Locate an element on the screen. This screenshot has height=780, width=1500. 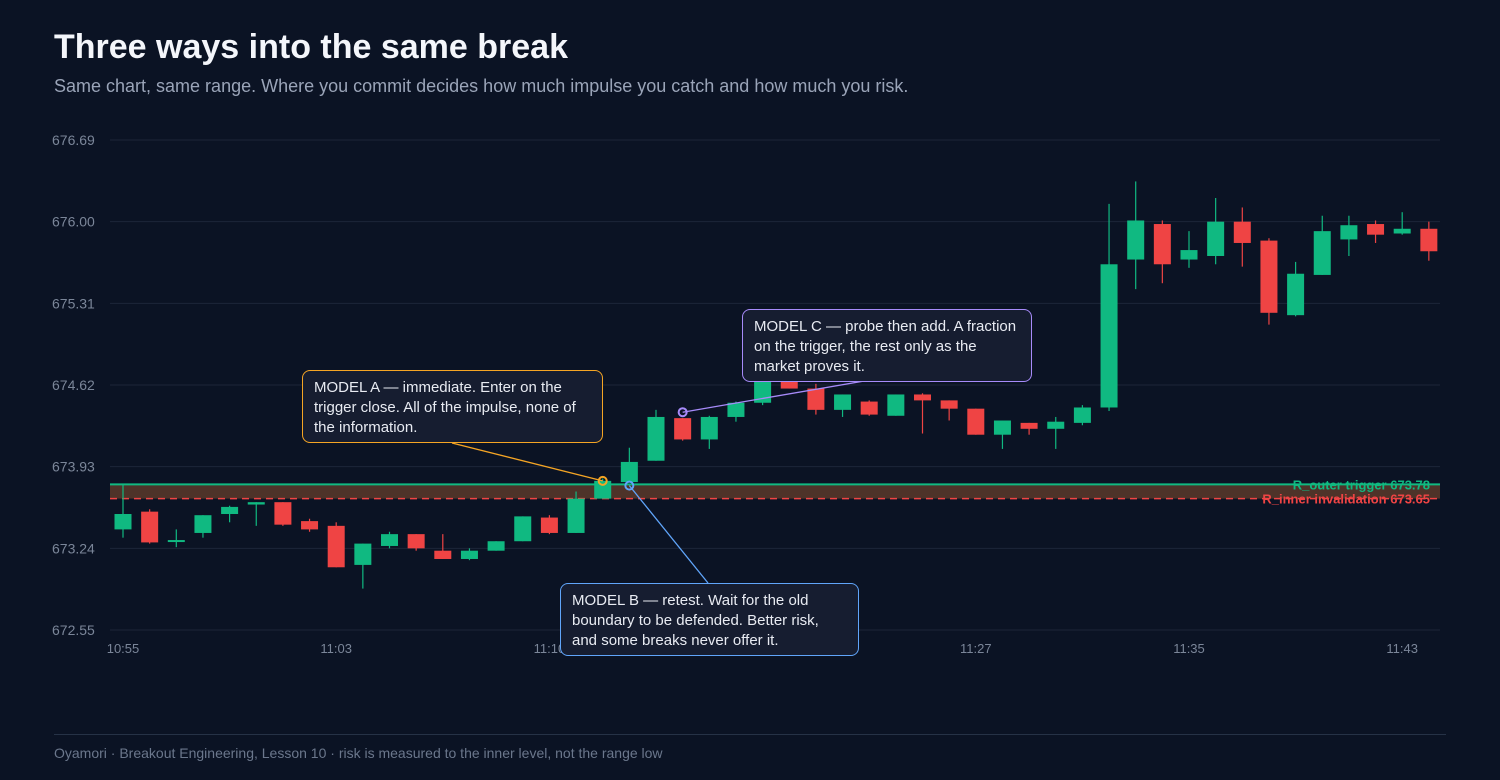
y-tick-label: 676.69 is located at coordinates (73, 140).